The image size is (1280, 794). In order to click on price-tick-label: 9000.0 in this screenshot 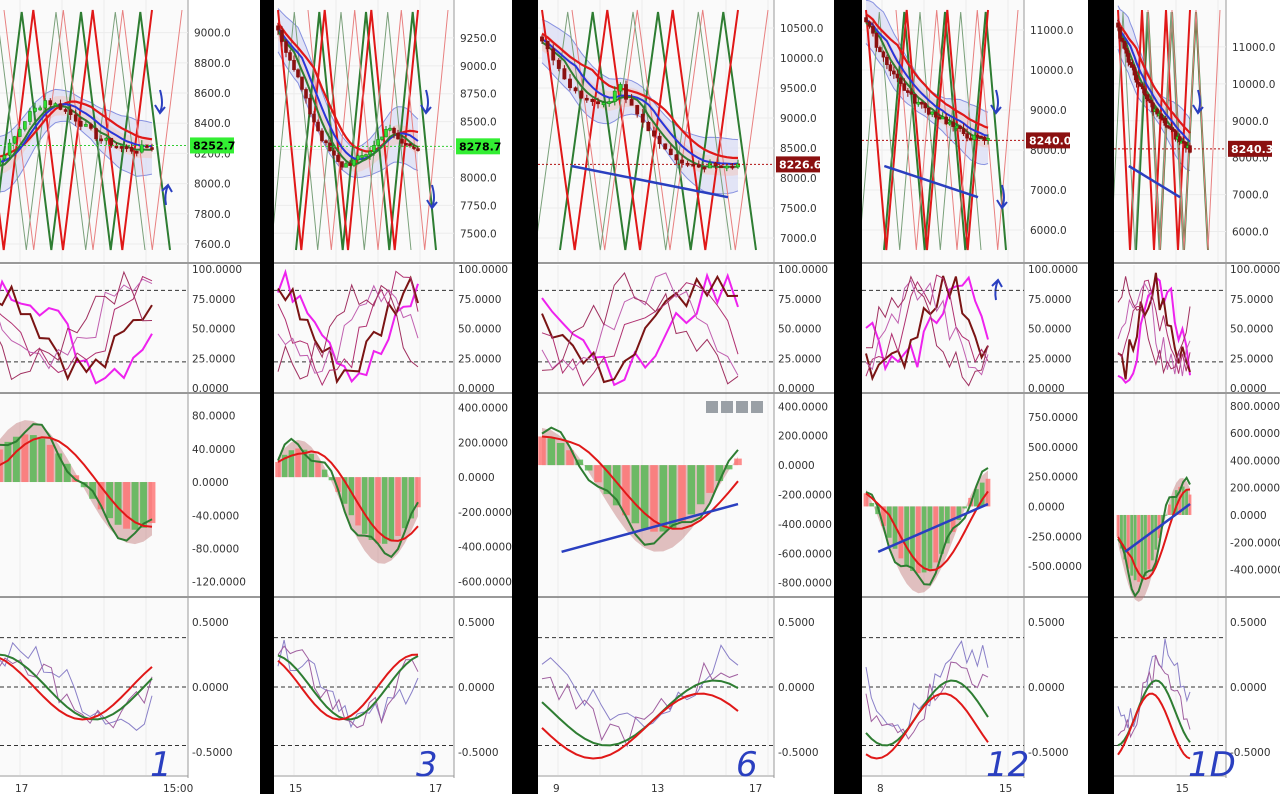, I will do `click(1250, 122)`.